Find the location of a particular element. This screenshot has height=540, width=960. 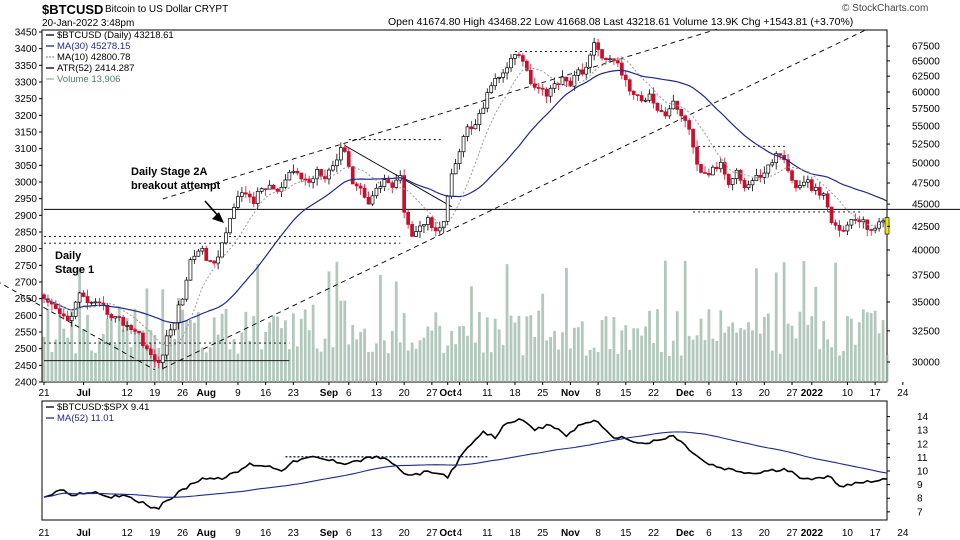

symbol-name: Bitcoin to US Dollar CRYPT is located at coordinates (166, 9).